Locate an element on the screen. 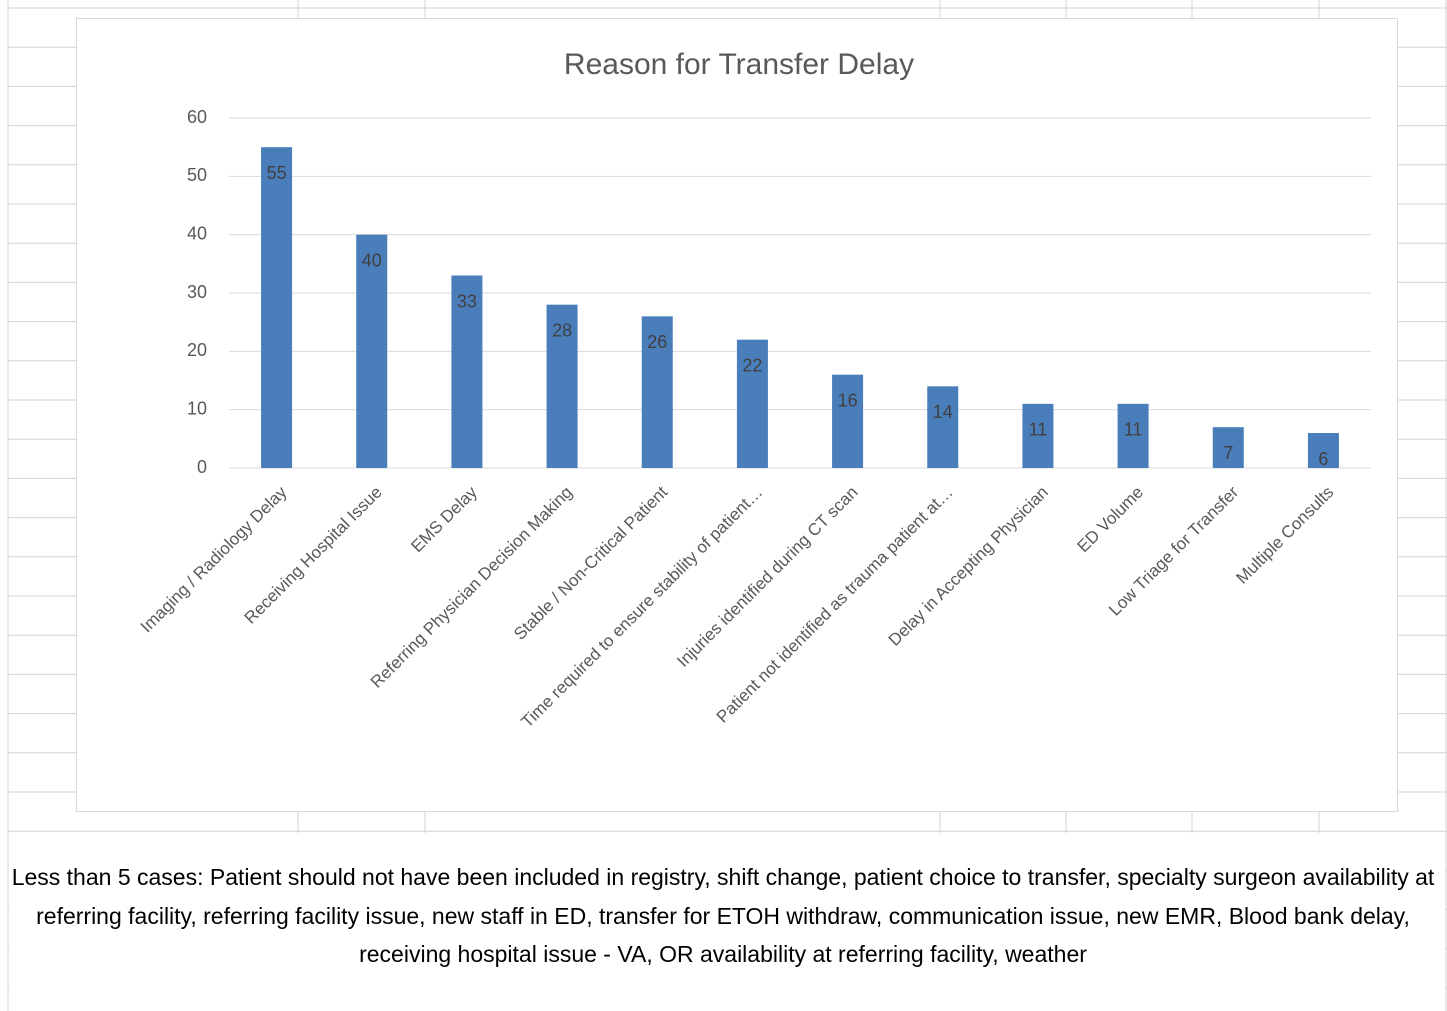 The width and height of the screenshot is (1447, 1011). y-tick-label: 50 is located at coordinates (197, 175).